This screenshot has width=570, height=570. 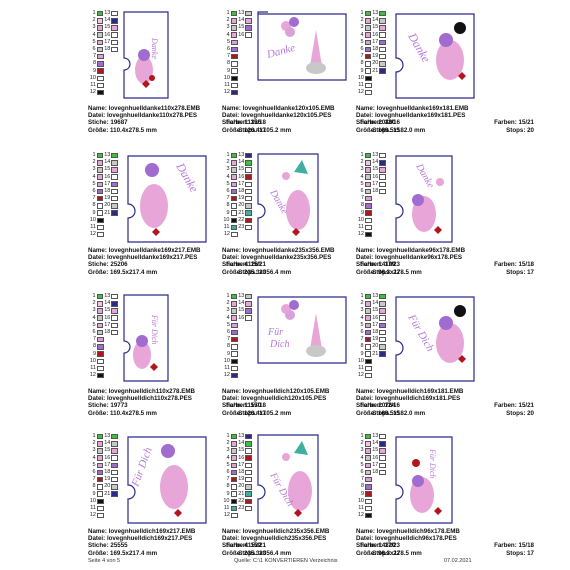 What do you see at coordinates (458, 561) in the screenshot?
I see `print-date: 07.02.2021` at bounding box center [458, 561].